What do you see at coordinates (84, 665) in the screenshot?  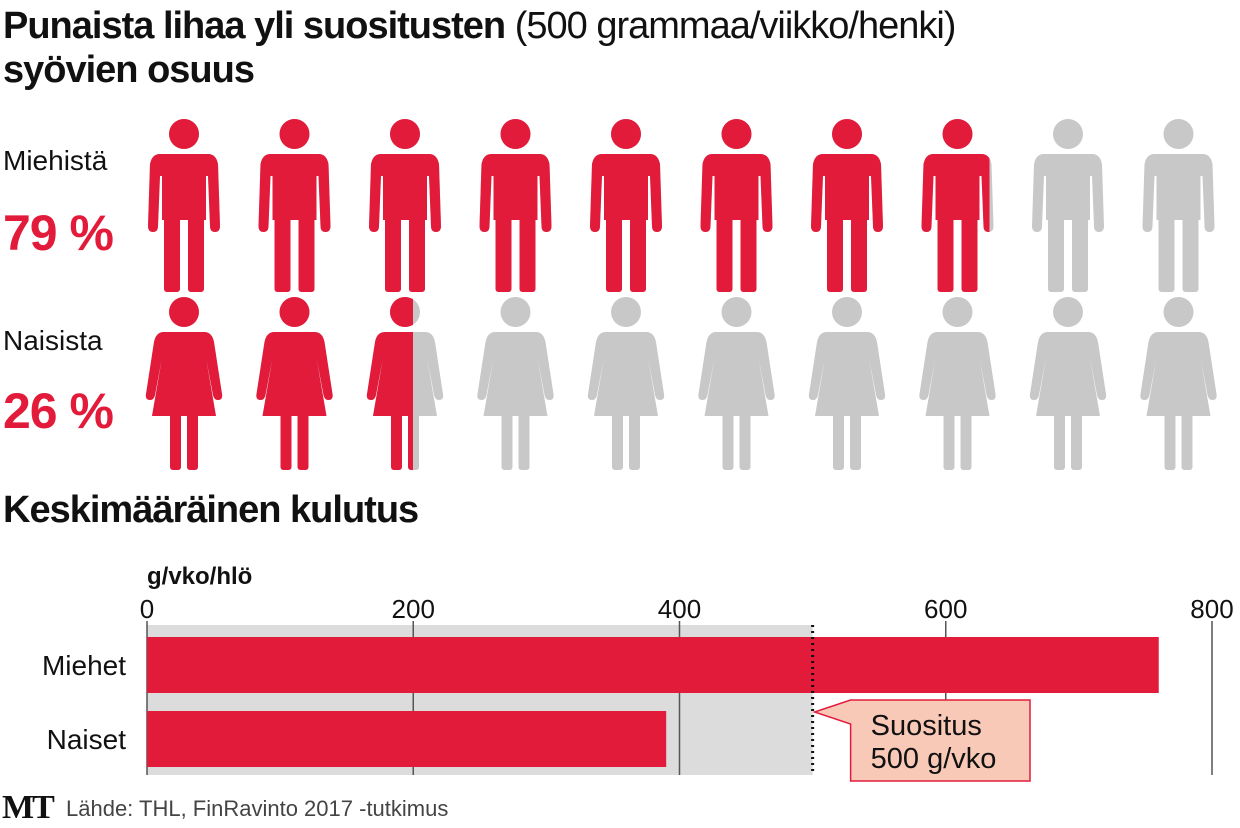 I see `category-label: Miehet` at bounding box center [84, 665].